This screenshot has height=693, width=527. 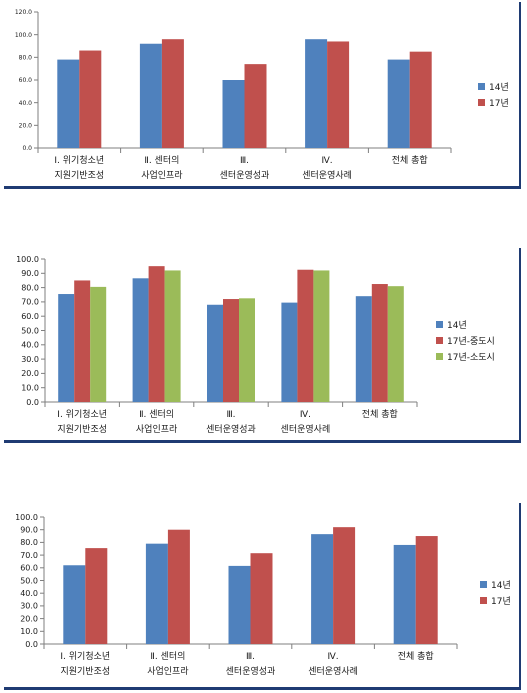 I want to click on y-tick-label: 90.0, so click(x=30, y=273).